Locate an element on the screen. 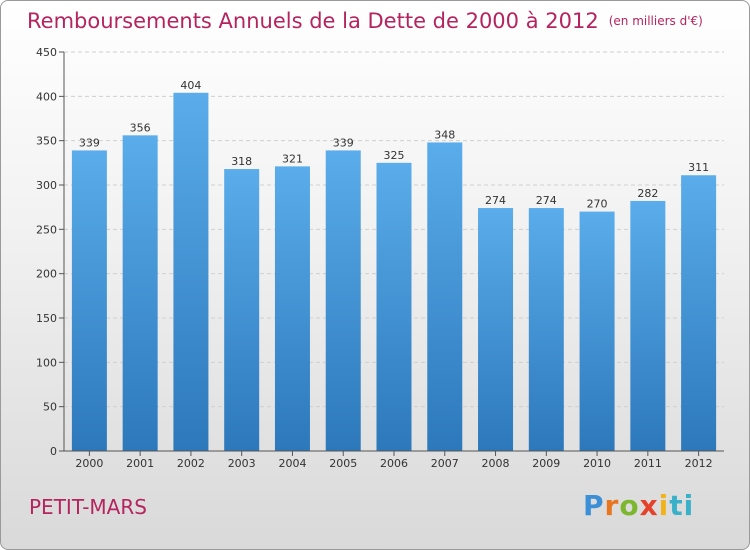 This screenshot has height=550, width=750. x-tick-label: 2011 is located at coordinates (648, 463).